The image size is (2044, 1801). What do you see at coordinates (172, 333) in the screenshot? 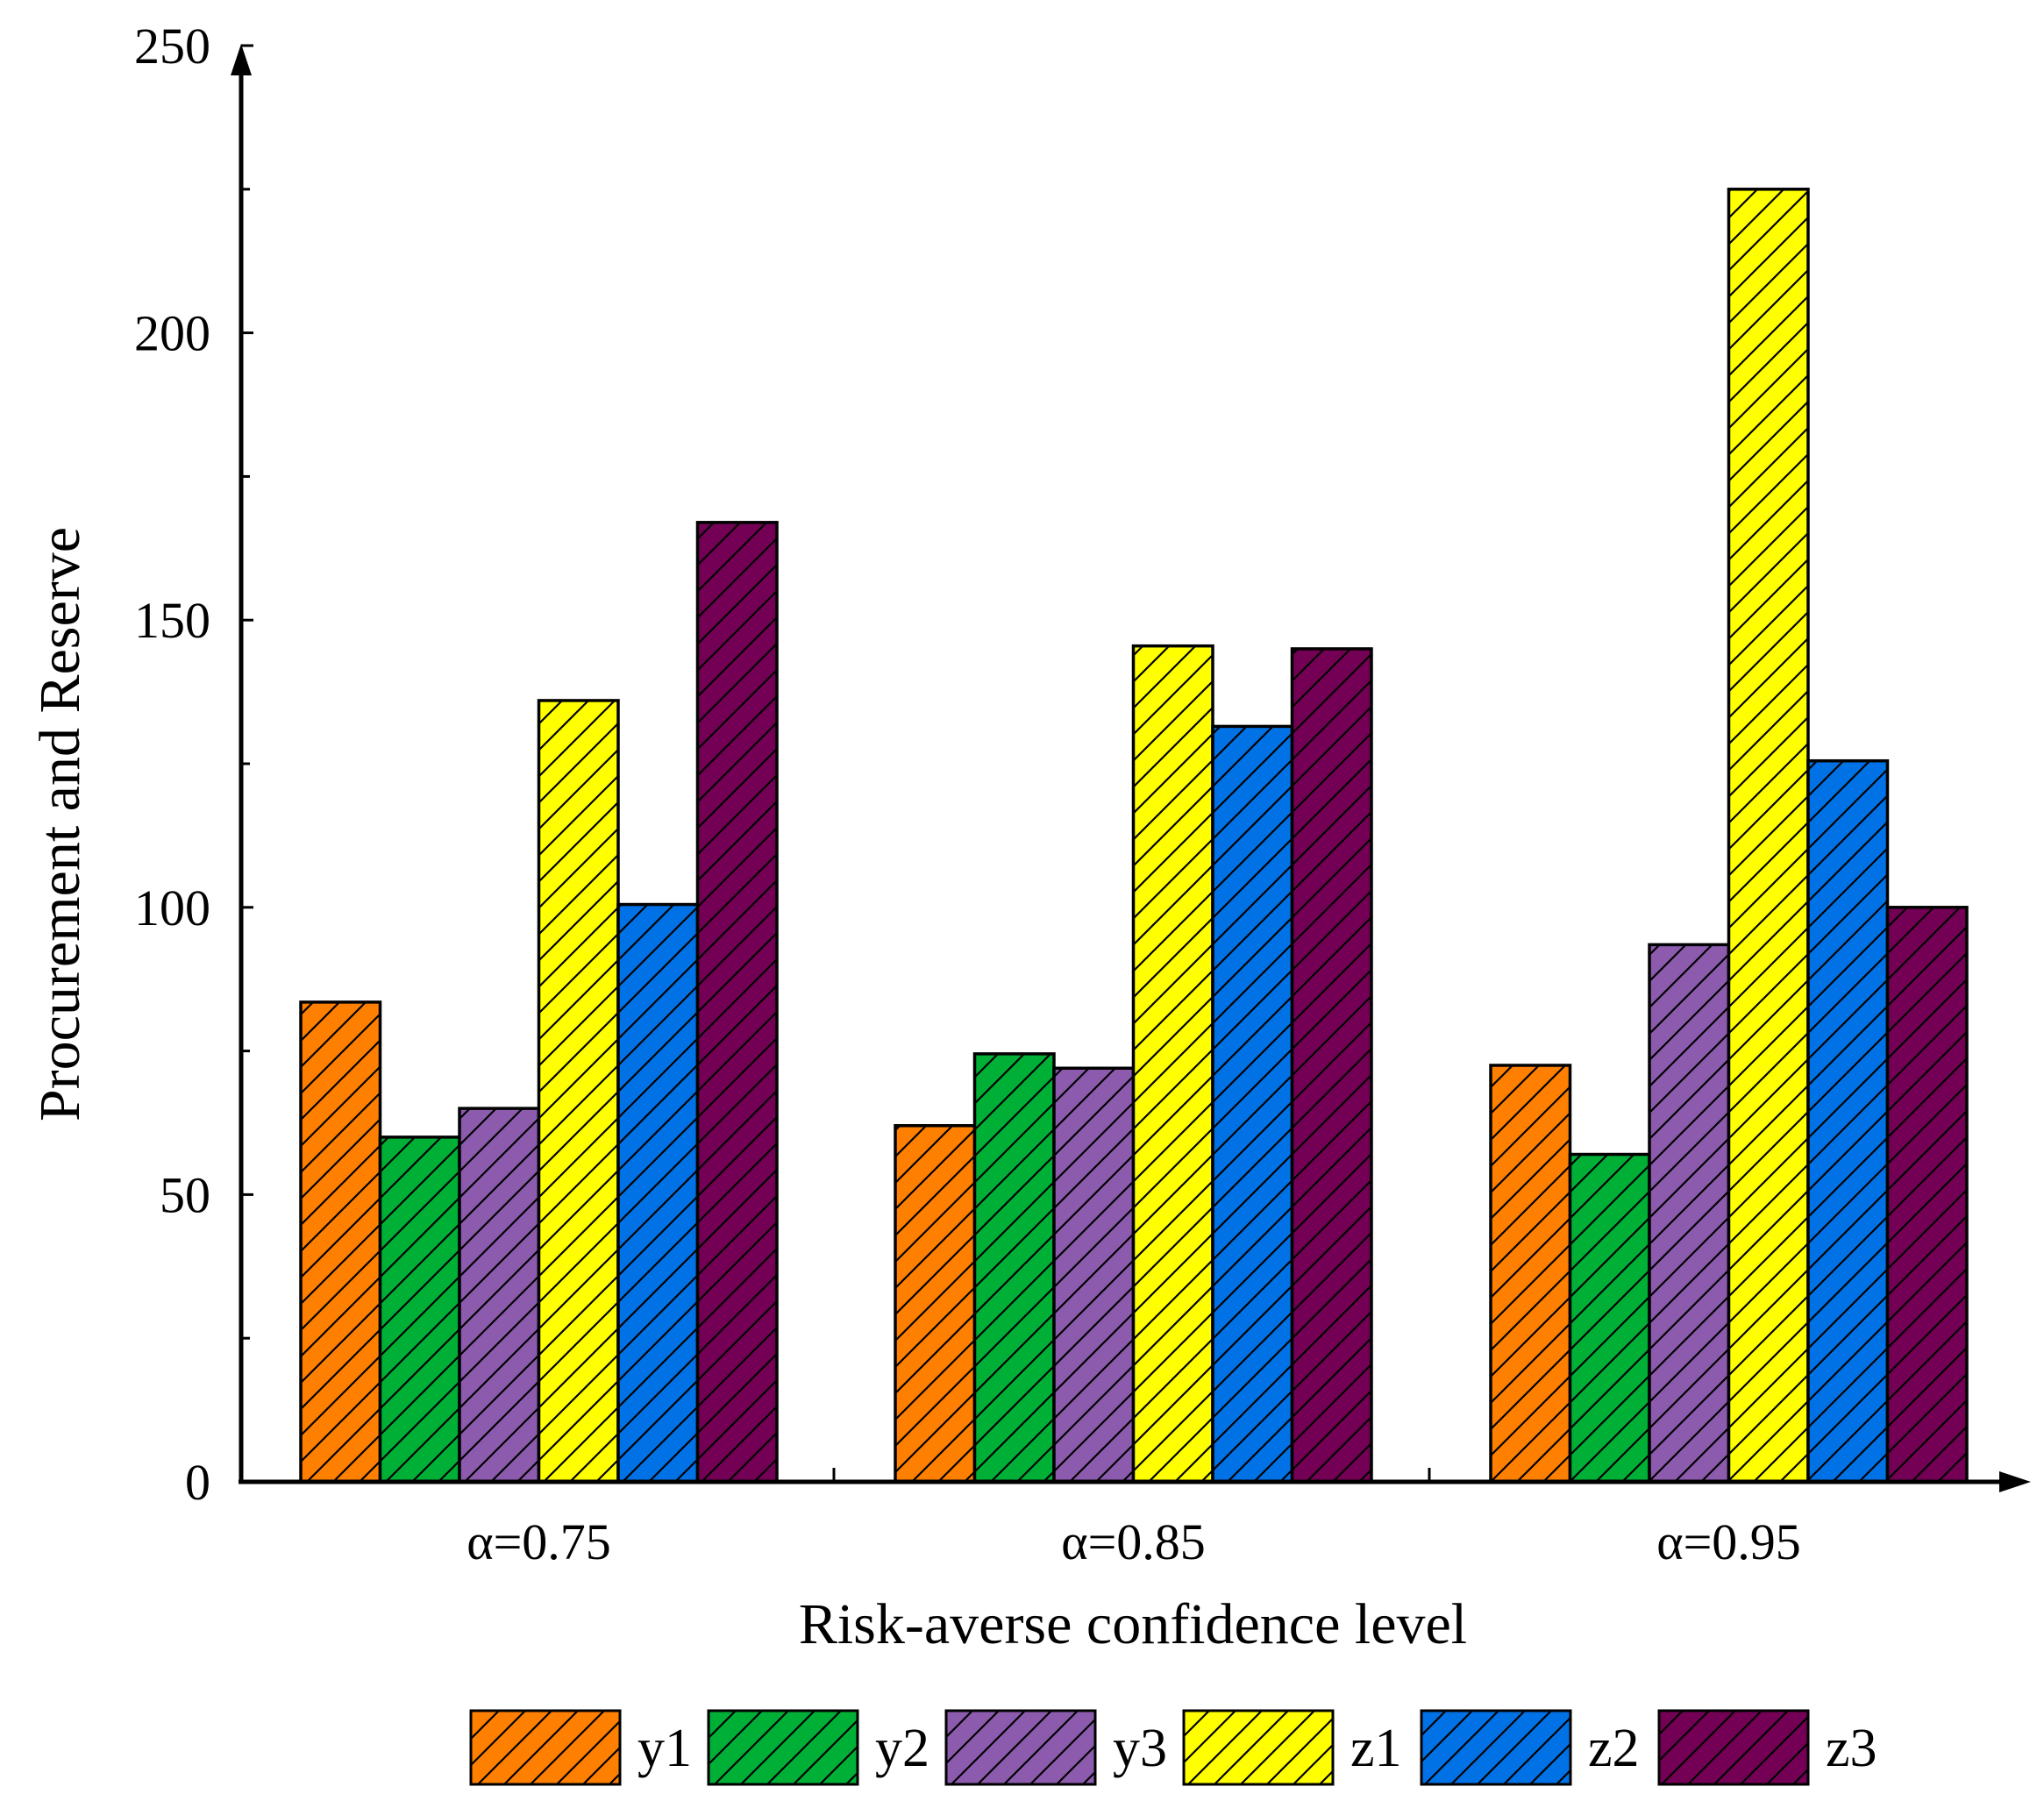
I see `y-tick-label: 200` at bounding box center [172, 333].